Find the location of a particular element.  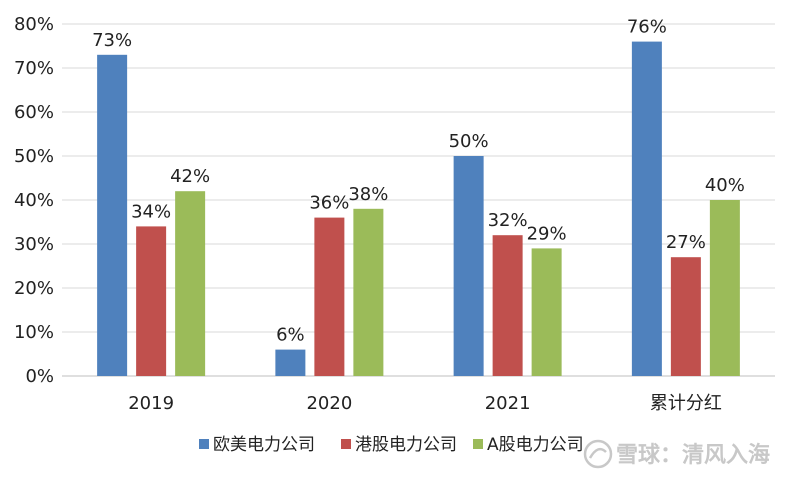

data-label: 36% is located at coordinates (329, 203).